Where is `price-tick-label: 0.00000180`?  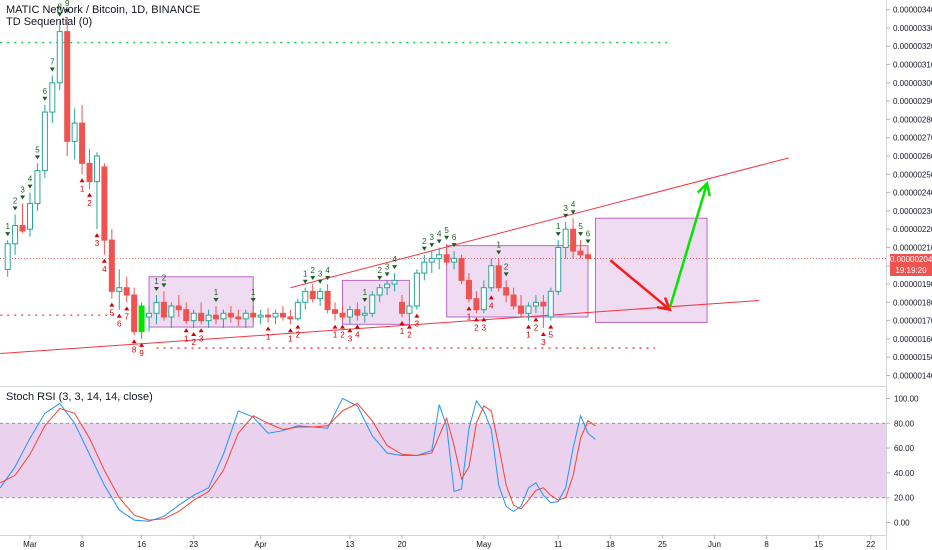
price-tick-label: 0.00000180 is located at coordinates (912, 302).